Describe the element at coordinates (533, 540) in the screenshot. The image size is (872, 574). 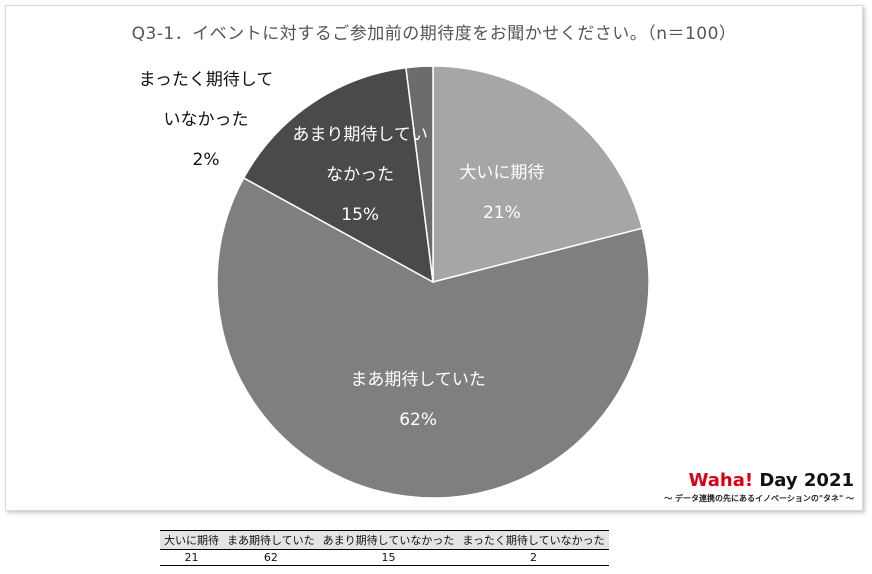
I see `table-header-cell: まったく期待していなかった` at that location.